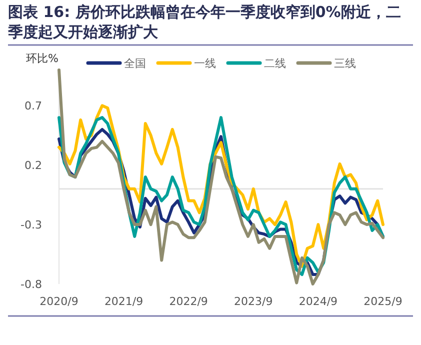  What do you see at coordinates (42, 58) in the screenshot?
I see `y-axis-title: 环比%` at bounding box center [42, 58].